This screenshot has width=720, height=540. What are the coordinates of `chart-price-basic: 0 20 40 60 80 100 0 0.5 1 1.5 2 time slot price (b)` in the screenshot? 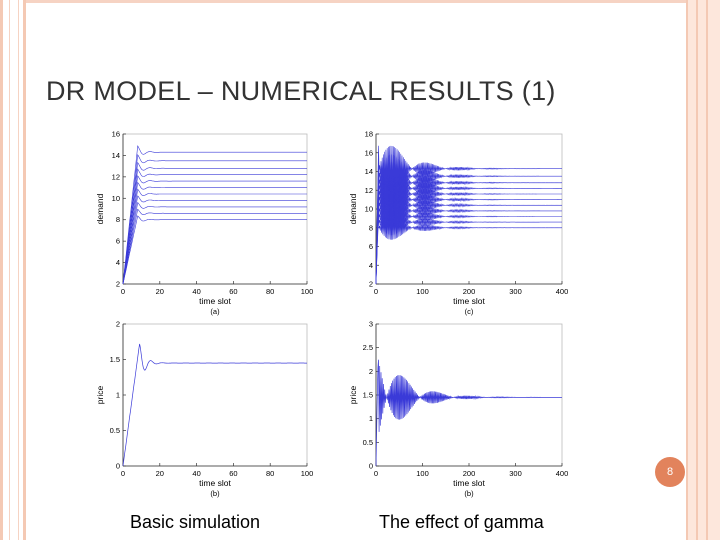 It's located at (204, 409).